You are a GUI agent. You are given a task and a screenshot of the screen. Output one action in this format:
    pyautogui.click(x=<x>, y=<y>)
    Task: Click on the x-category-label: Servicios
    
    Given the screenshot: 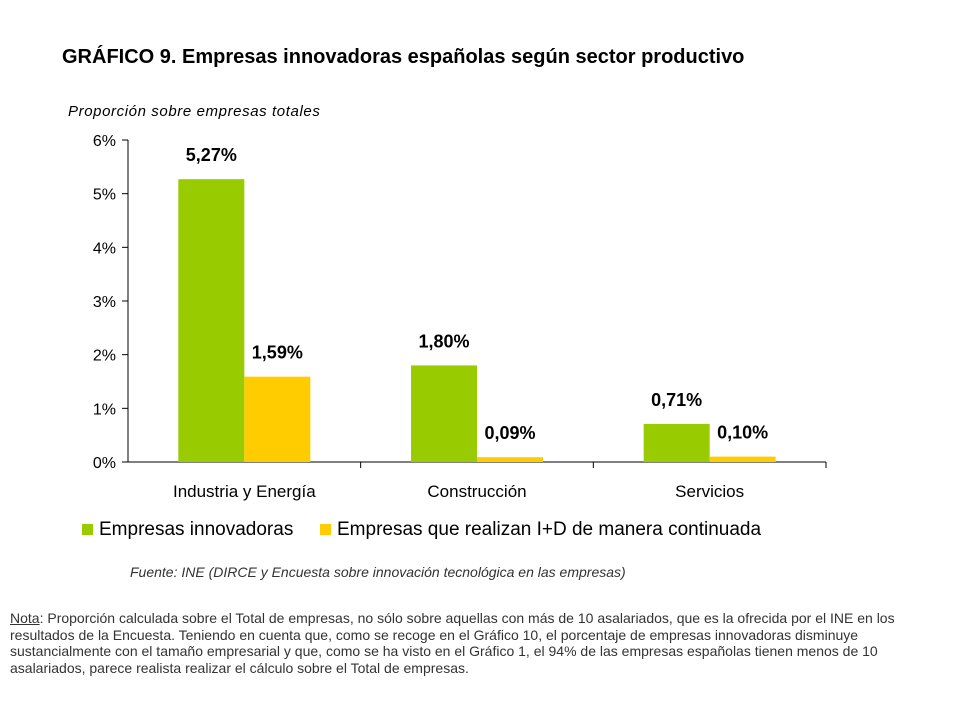 What is the action you would take?
    pyautogui.click(x=709, y=491)
    